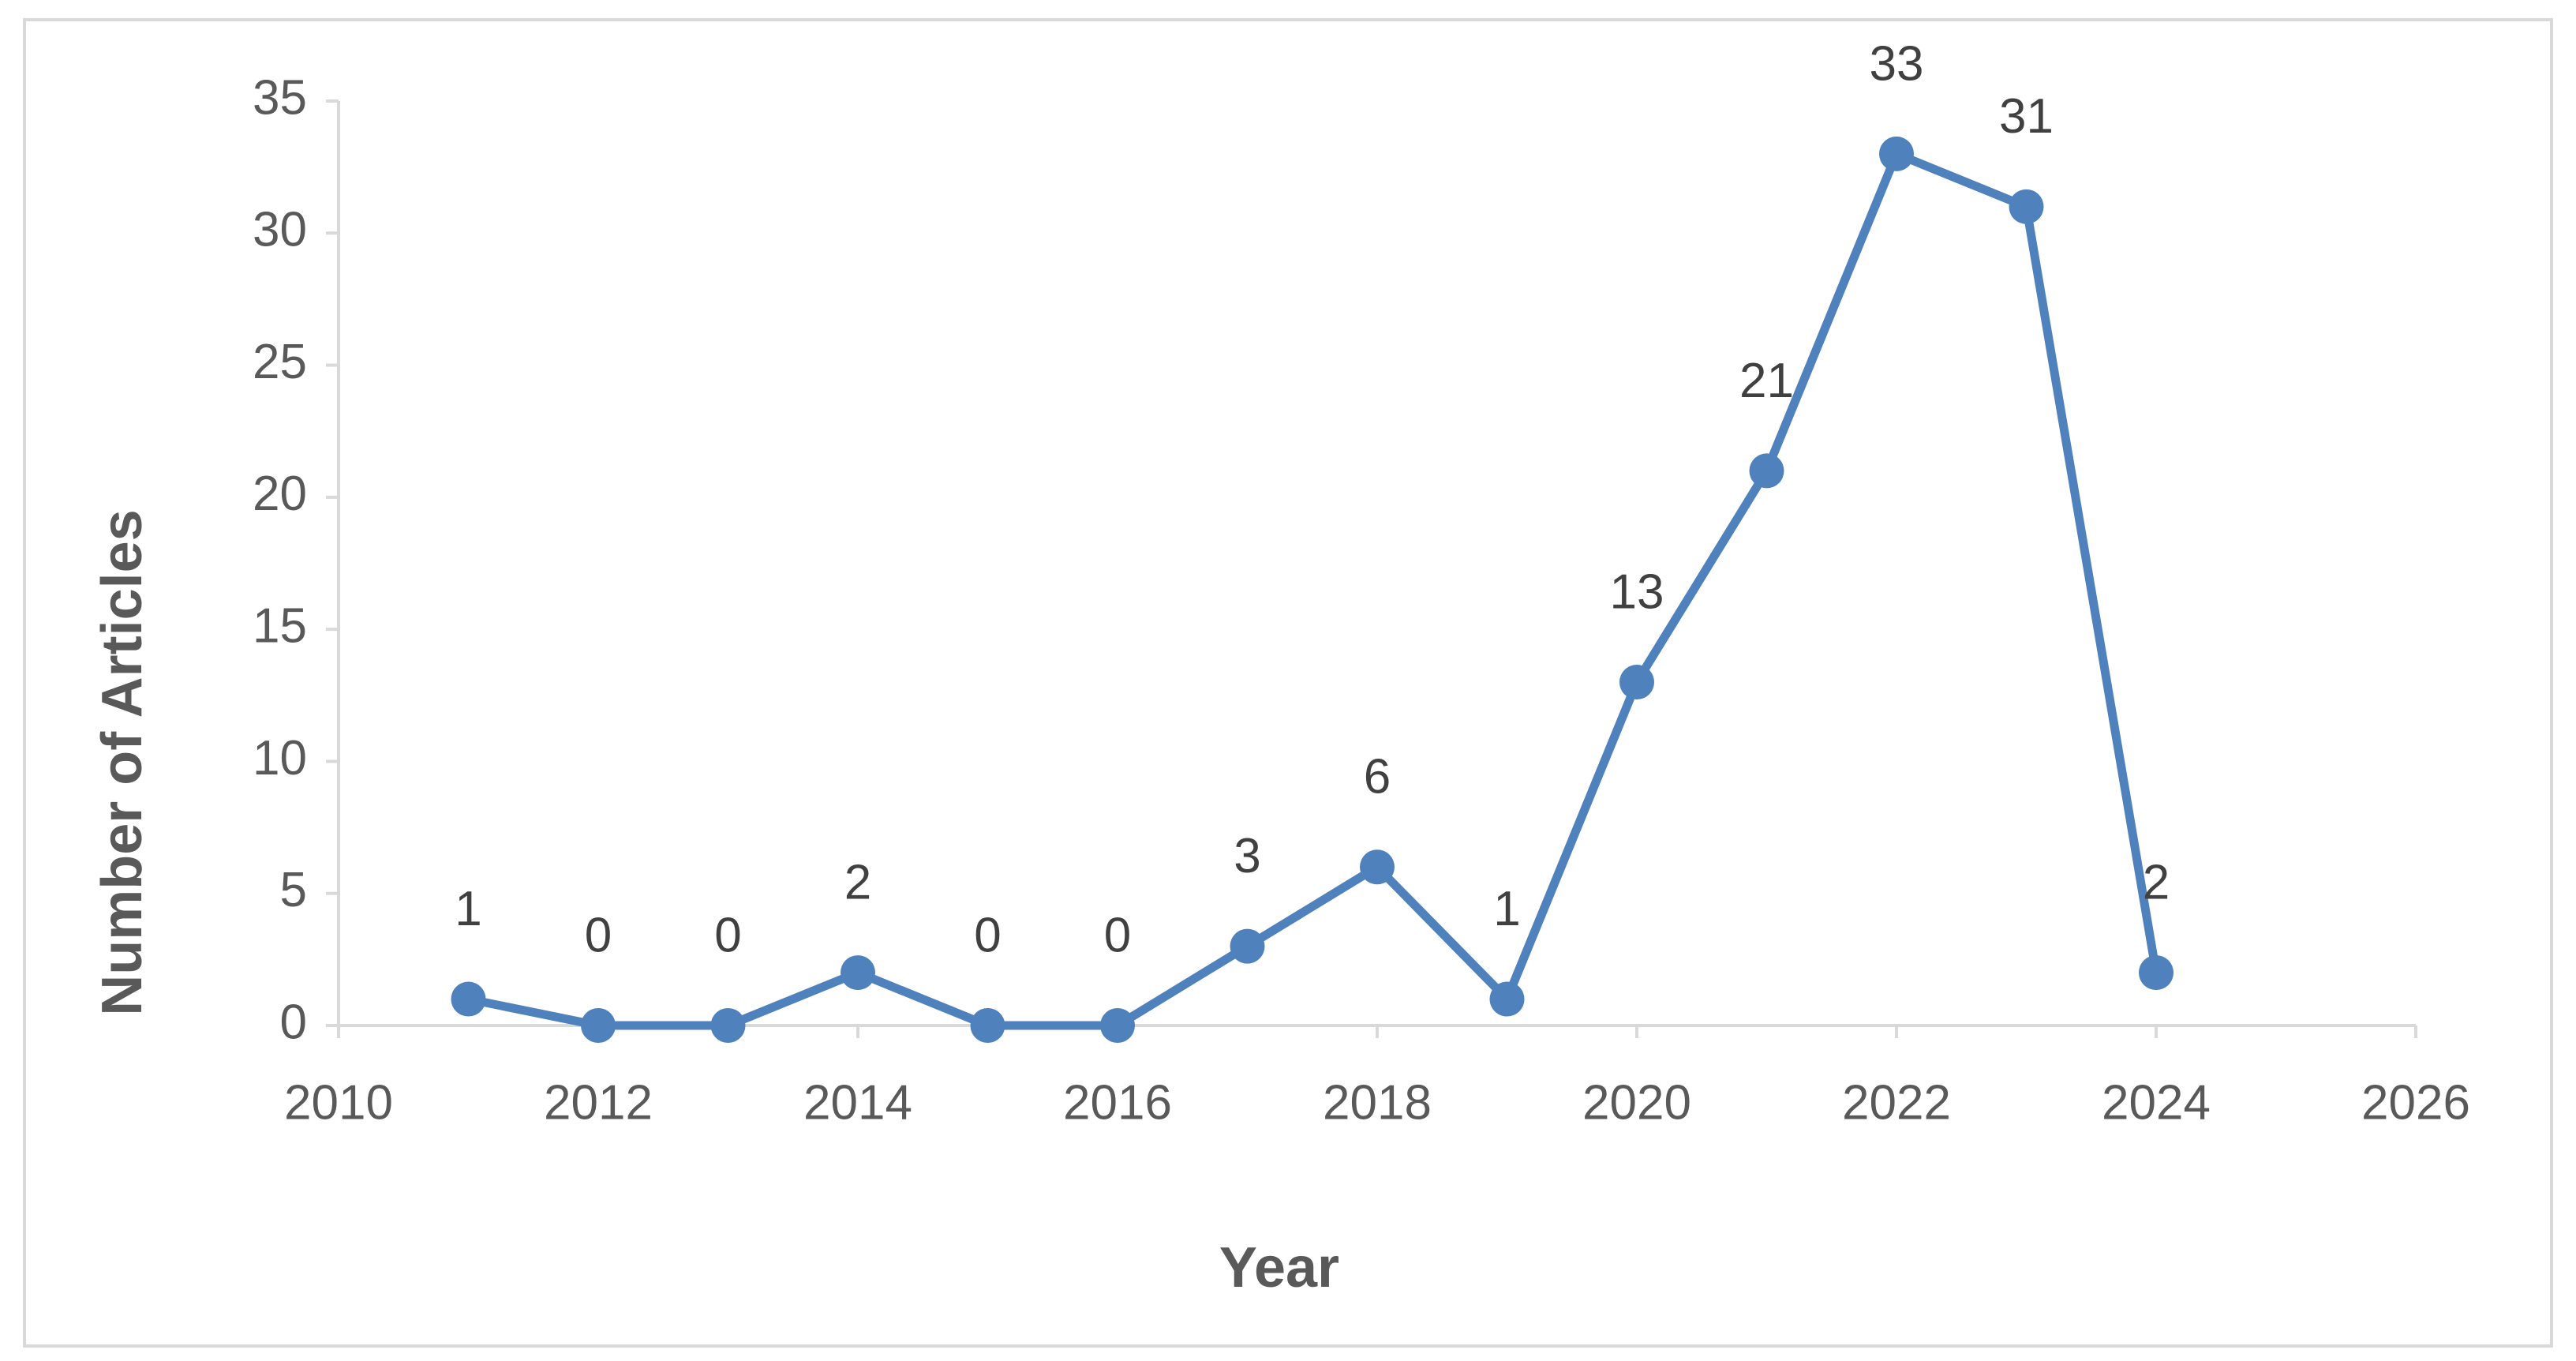 This screenshot has height=1361, width=2576. I want to click on y-tick-label: 20, so click(280, 494).